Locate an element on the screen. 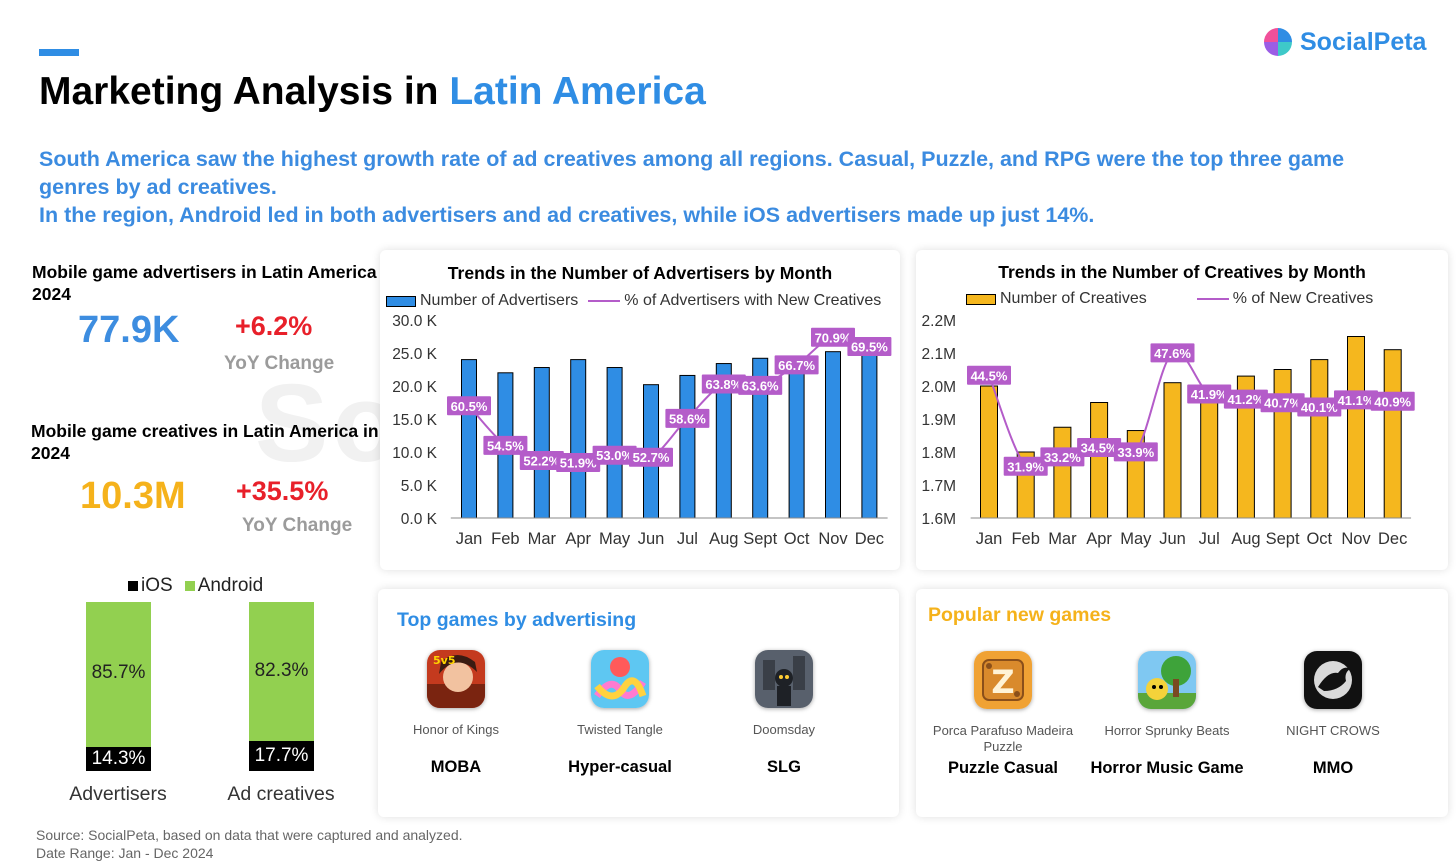  game-night-crows: NIGHT CROWS MMO is located at coordinates (1333, 714).